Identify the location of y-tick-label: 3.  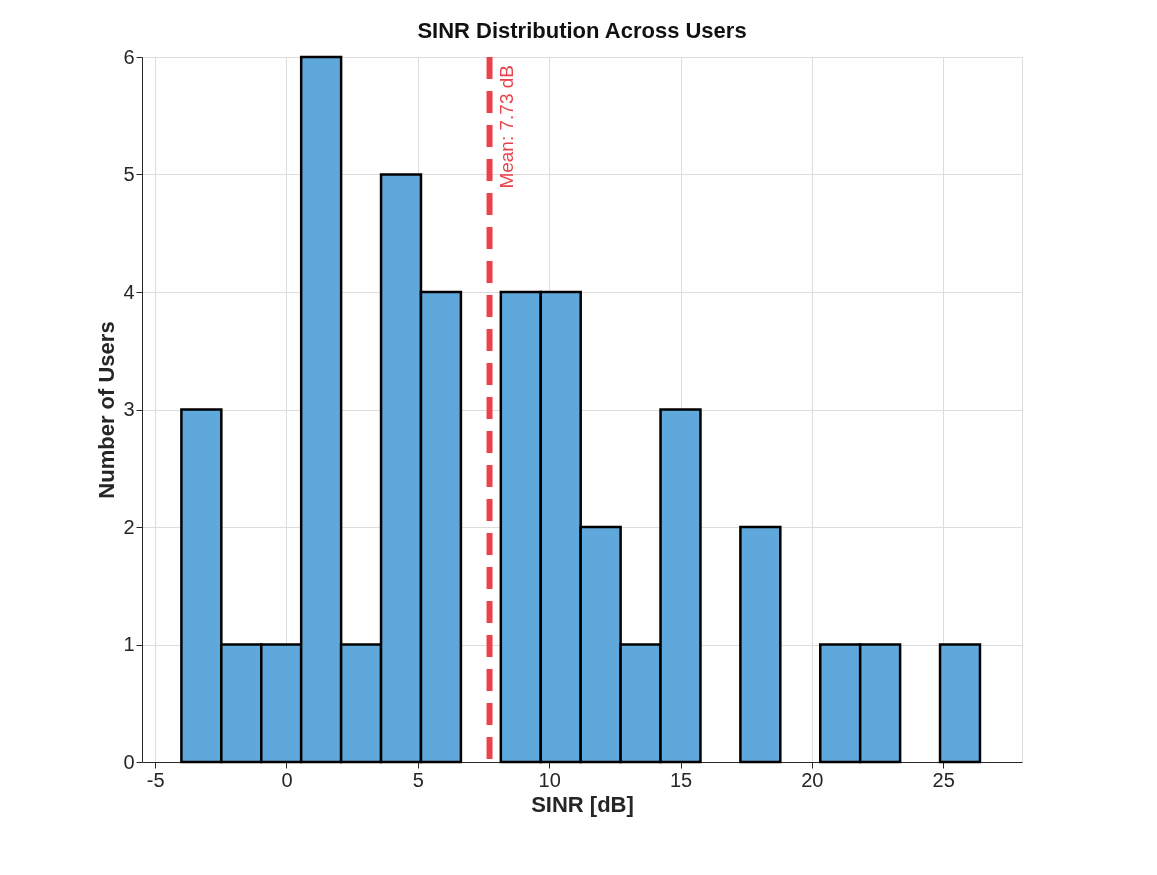
(129, 409).